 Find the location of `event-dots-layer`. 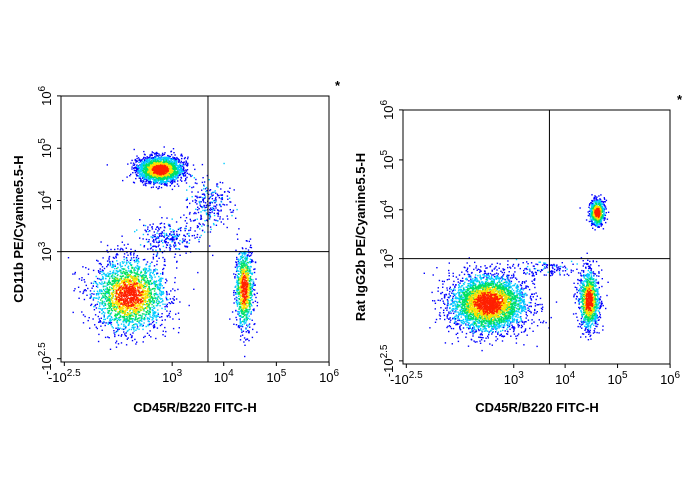

event-dots-layer is located at coordinates (163, 252).